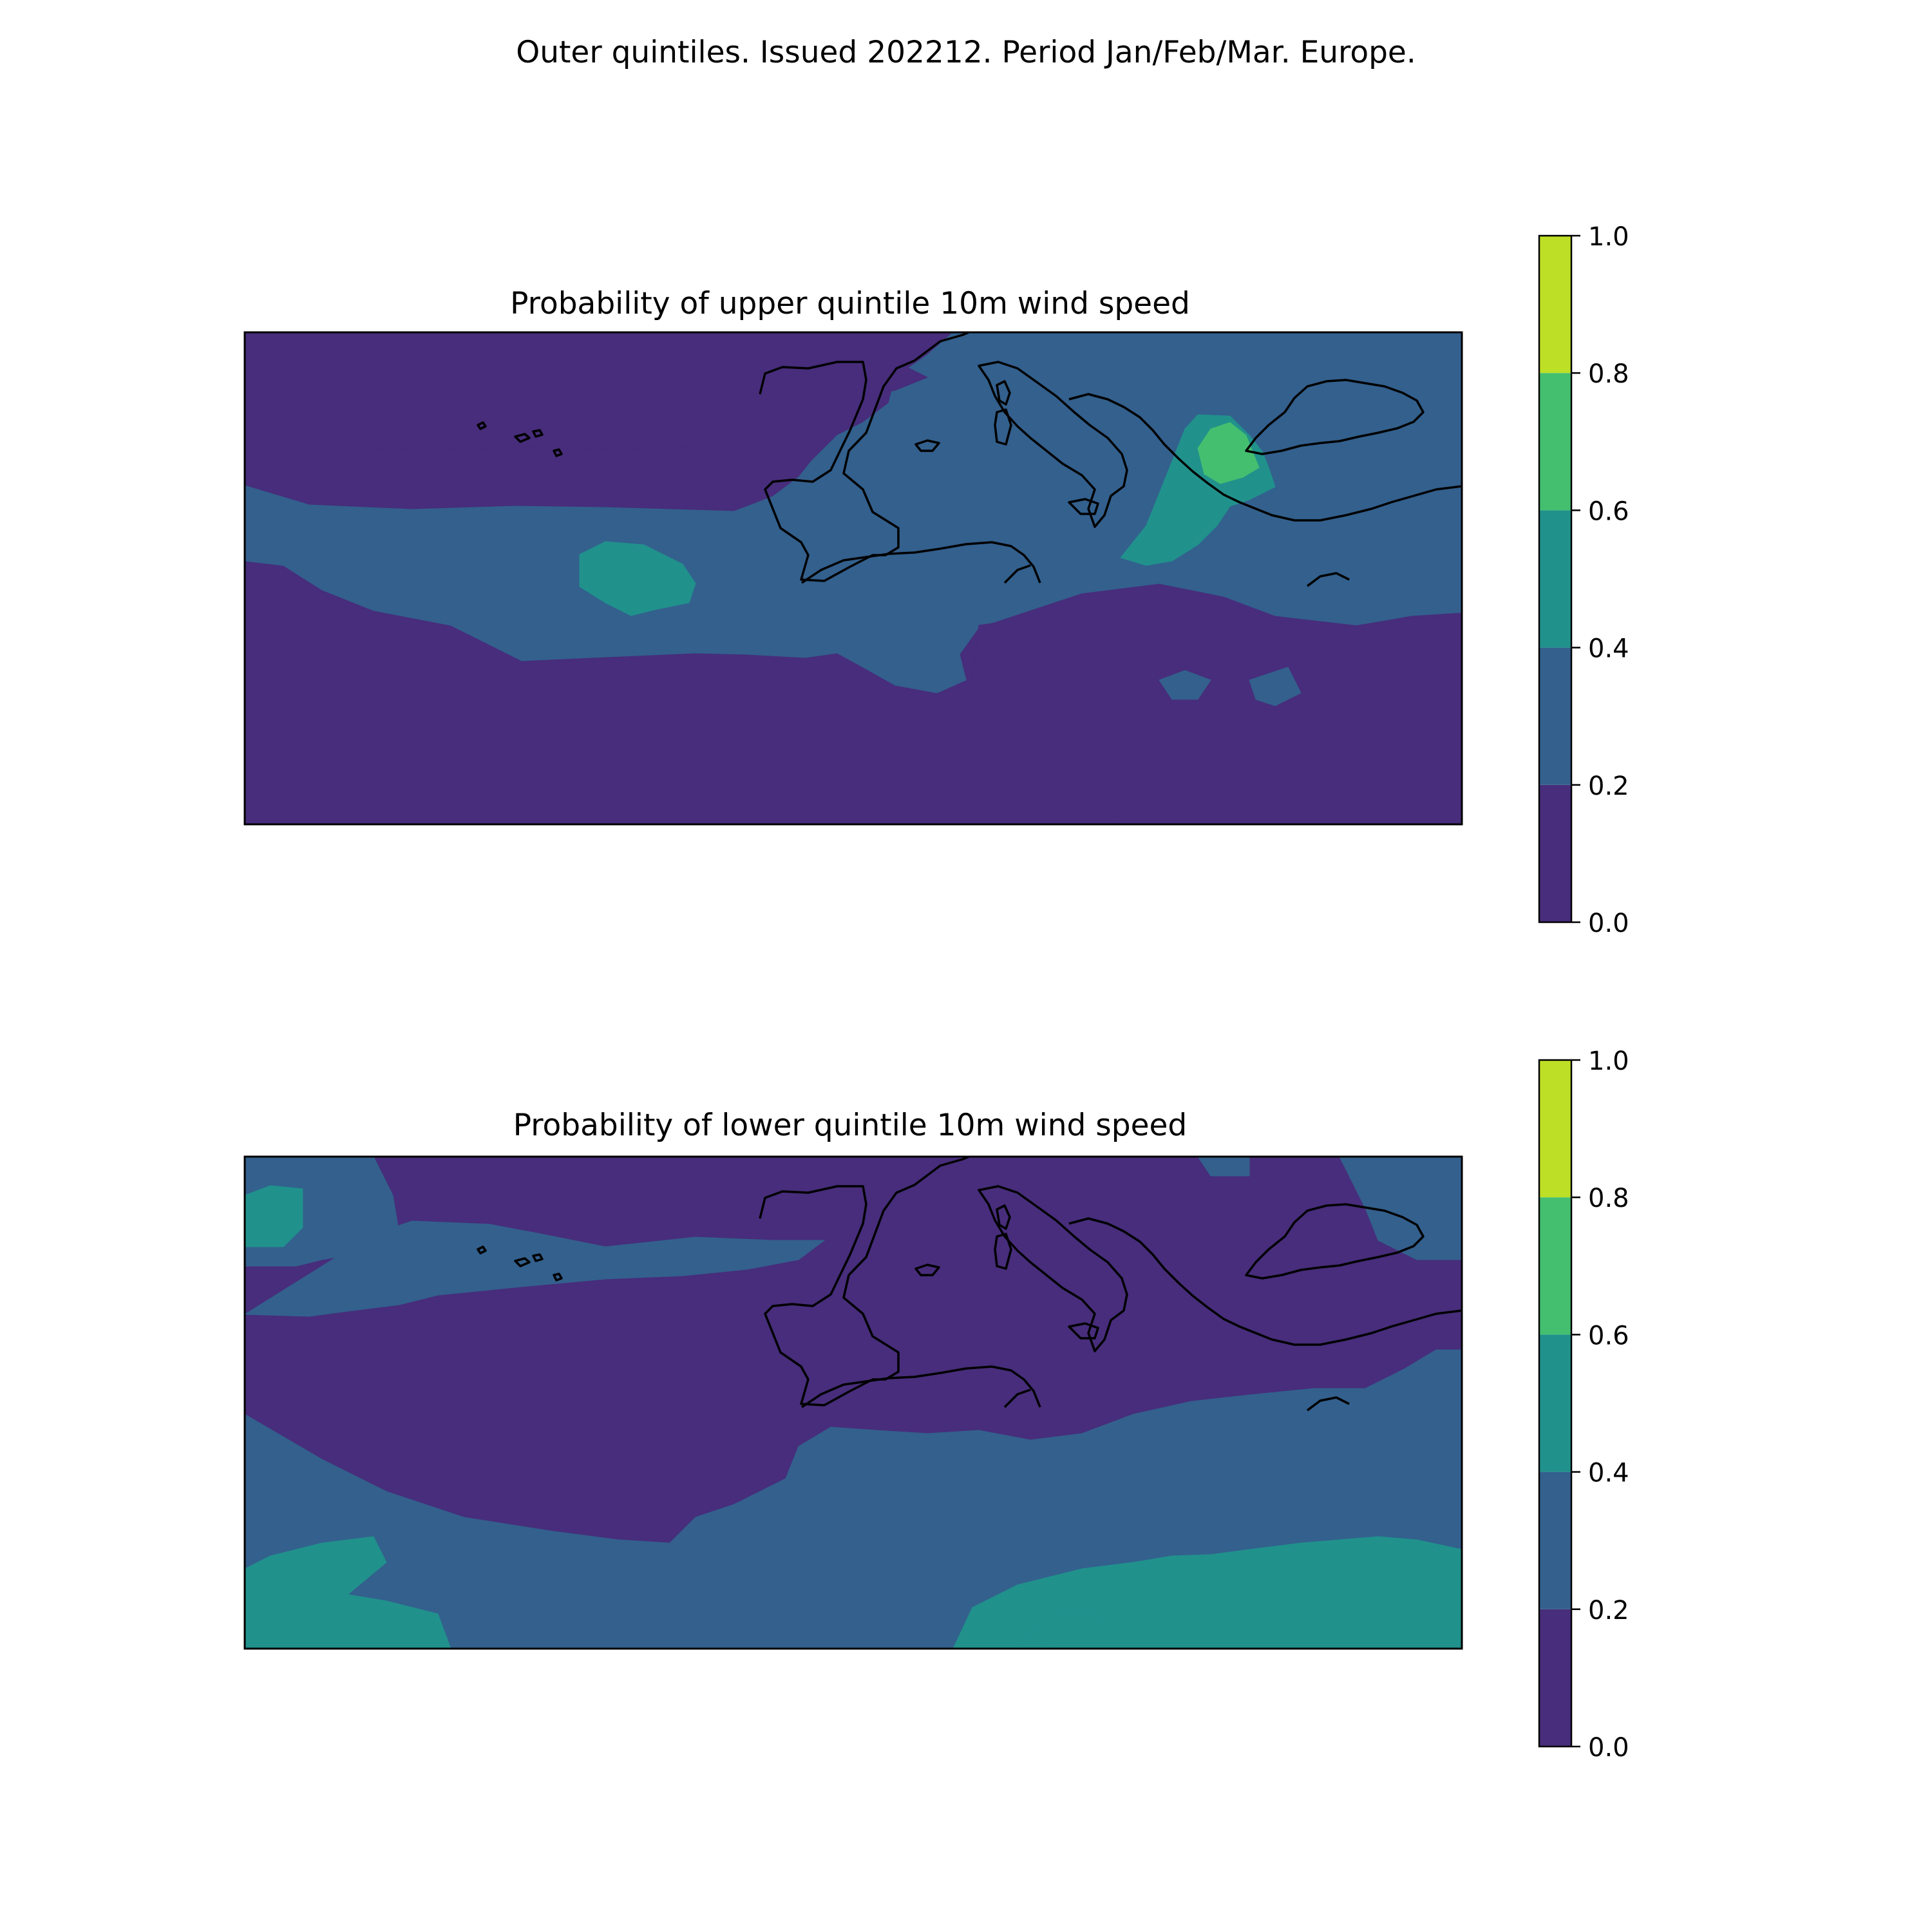 Image resolution: width=1932 pixels, height=1932 pixels. Describe the element at coordinates (1609, 1335) in the screenshot. I see `lower-colorbar-tick-label: 0.6` at that location.